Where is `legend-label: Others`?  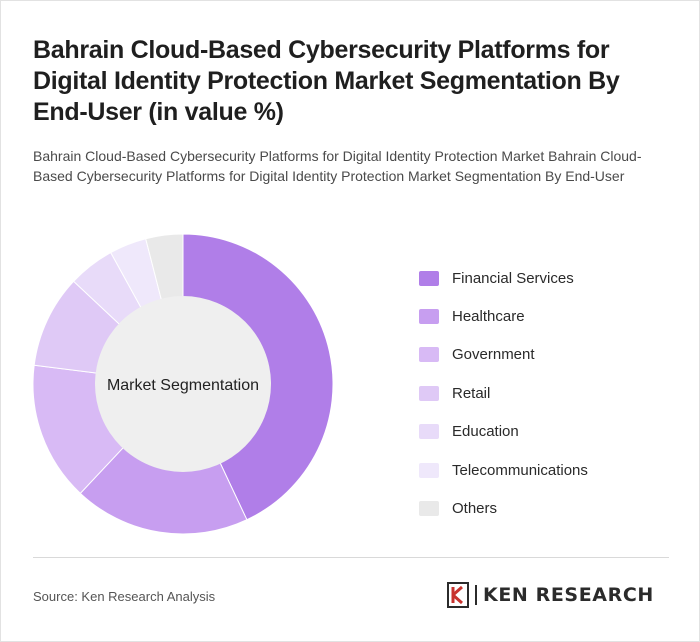 legend-label: Others is located at coordinates (475, 509).